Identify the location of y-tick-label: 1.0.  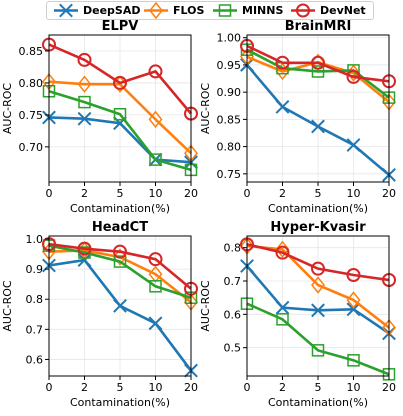
(35, 239).